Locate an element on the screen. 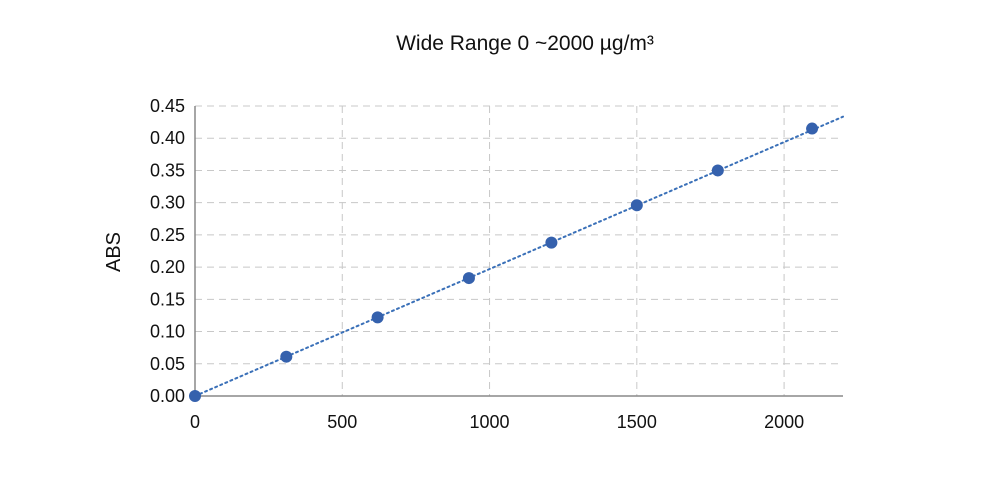  x-tick-label: 0 is located at coordinates (195, 422).